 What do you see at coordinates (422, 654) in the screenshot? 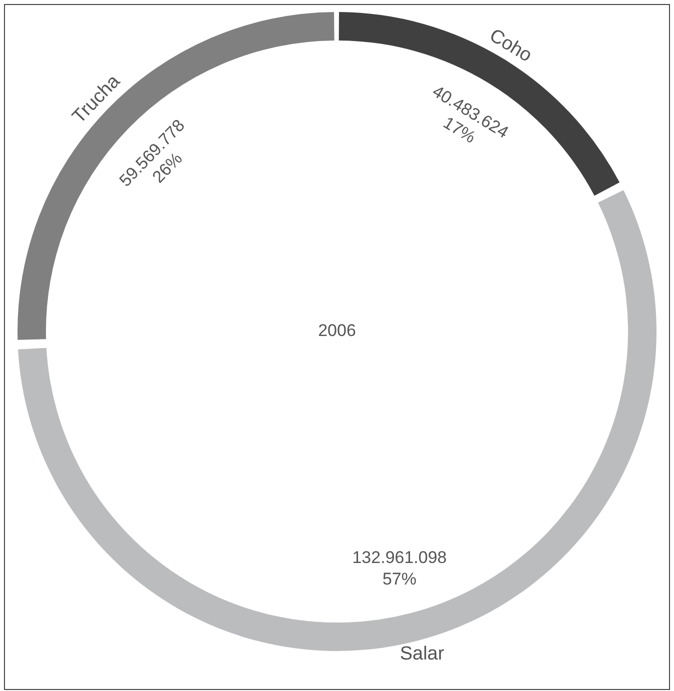
I see `slice-label: Salar` at bounding box center [422, 654].